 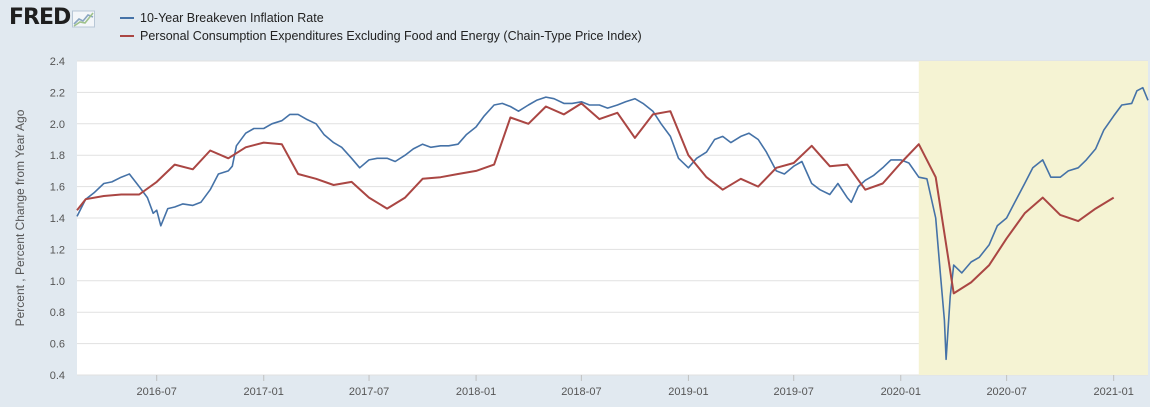 I want to click on x-tick-label: 2020-01, so click(x=901, y=392).